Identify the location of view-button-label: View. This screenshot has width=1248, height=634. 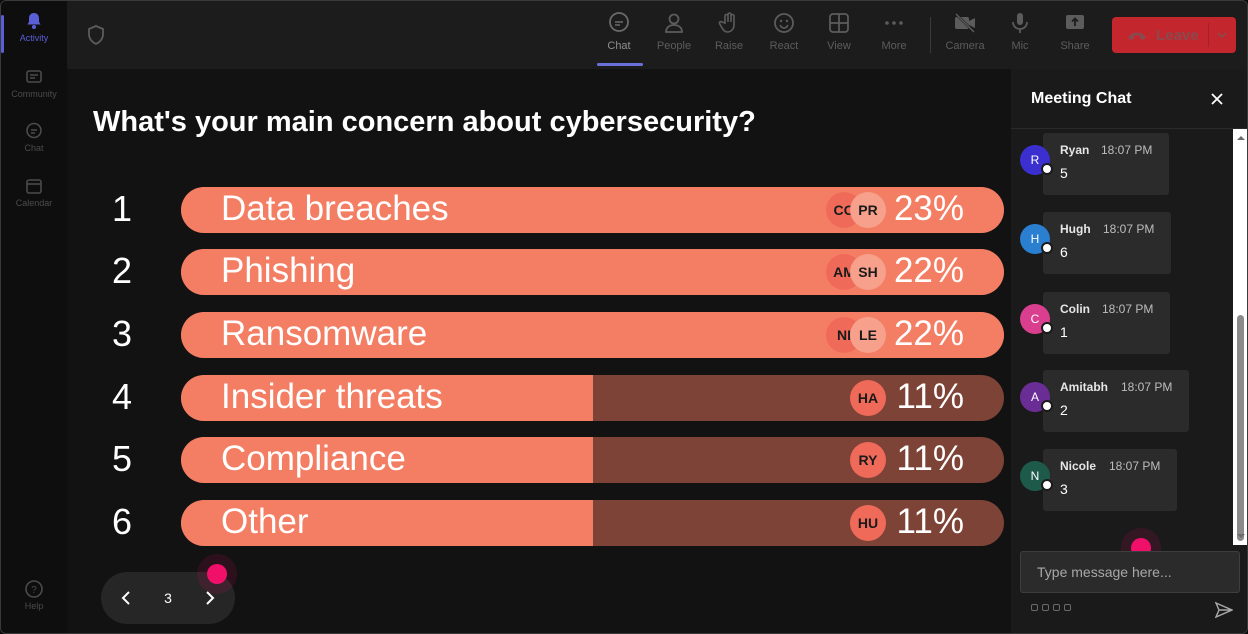
(839, 46).